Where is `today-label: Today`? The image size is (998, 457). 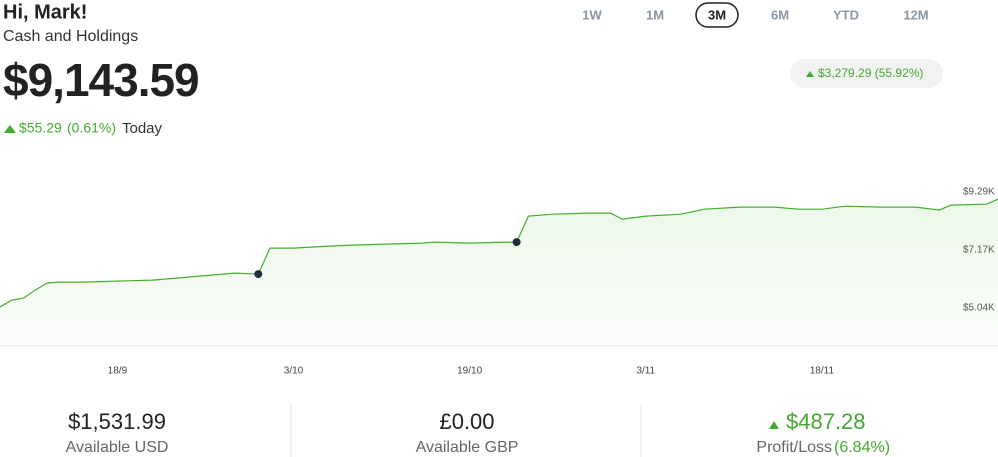
today-label: Today is located at coordinates (142, 128).